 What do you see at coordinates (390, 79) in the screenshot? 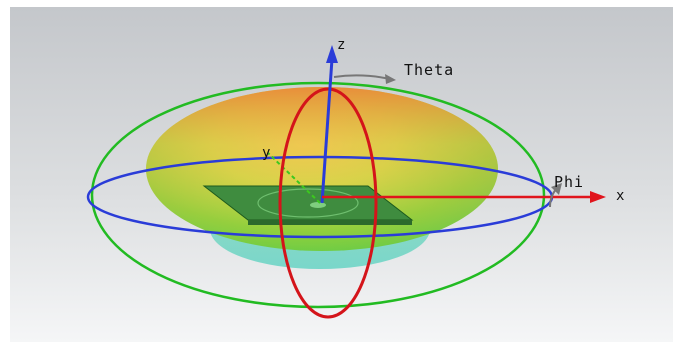
I see `theta-arc-arrowhead` at bounding box center [390, 79].